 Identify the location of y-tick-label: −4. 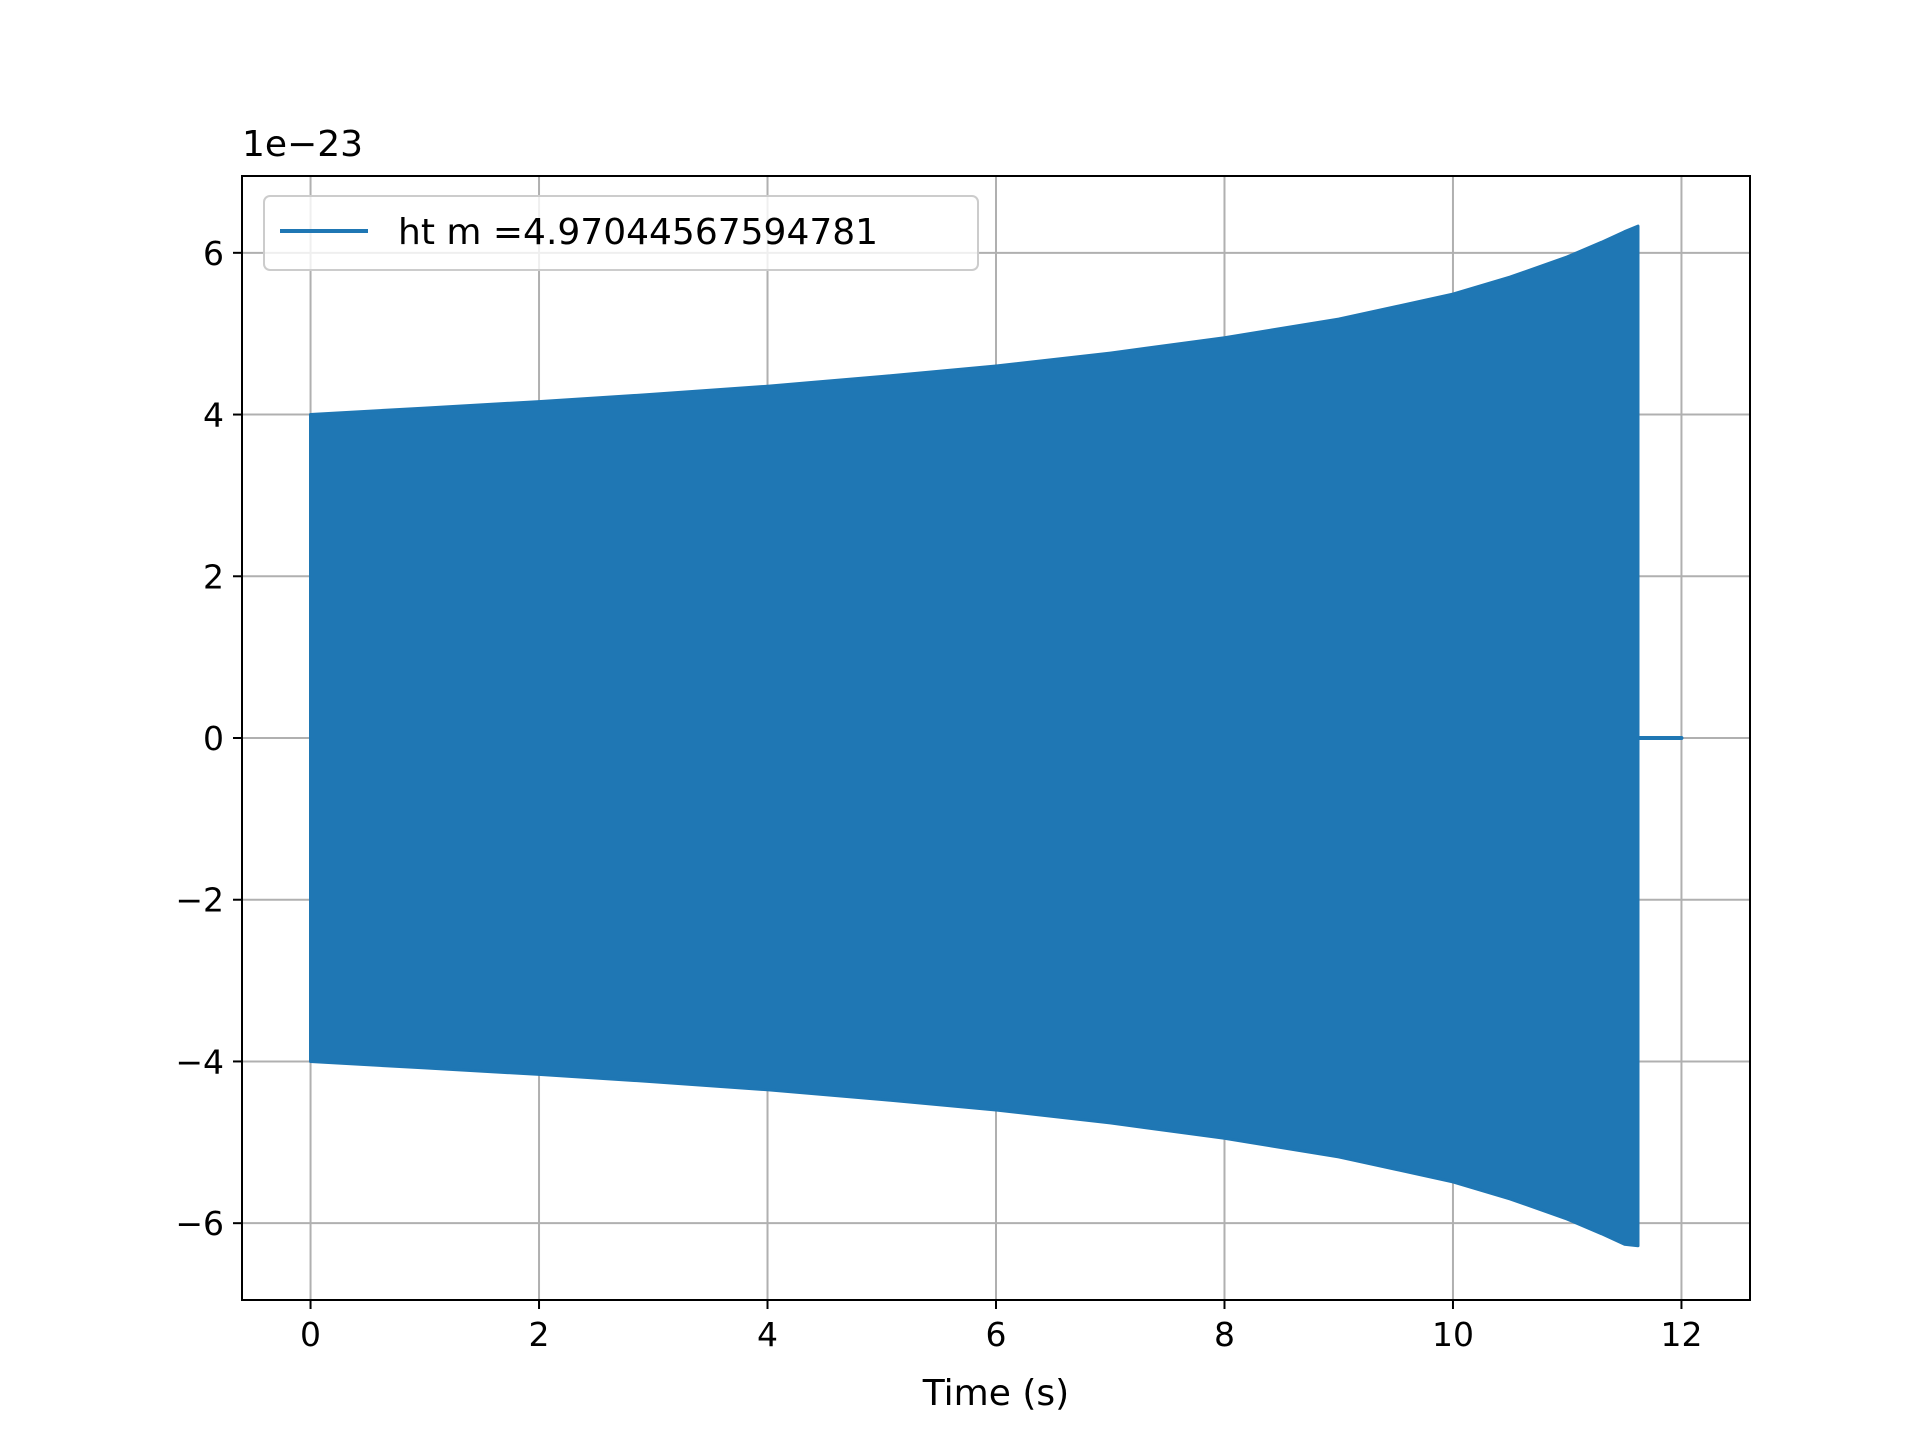
(199, 1061).